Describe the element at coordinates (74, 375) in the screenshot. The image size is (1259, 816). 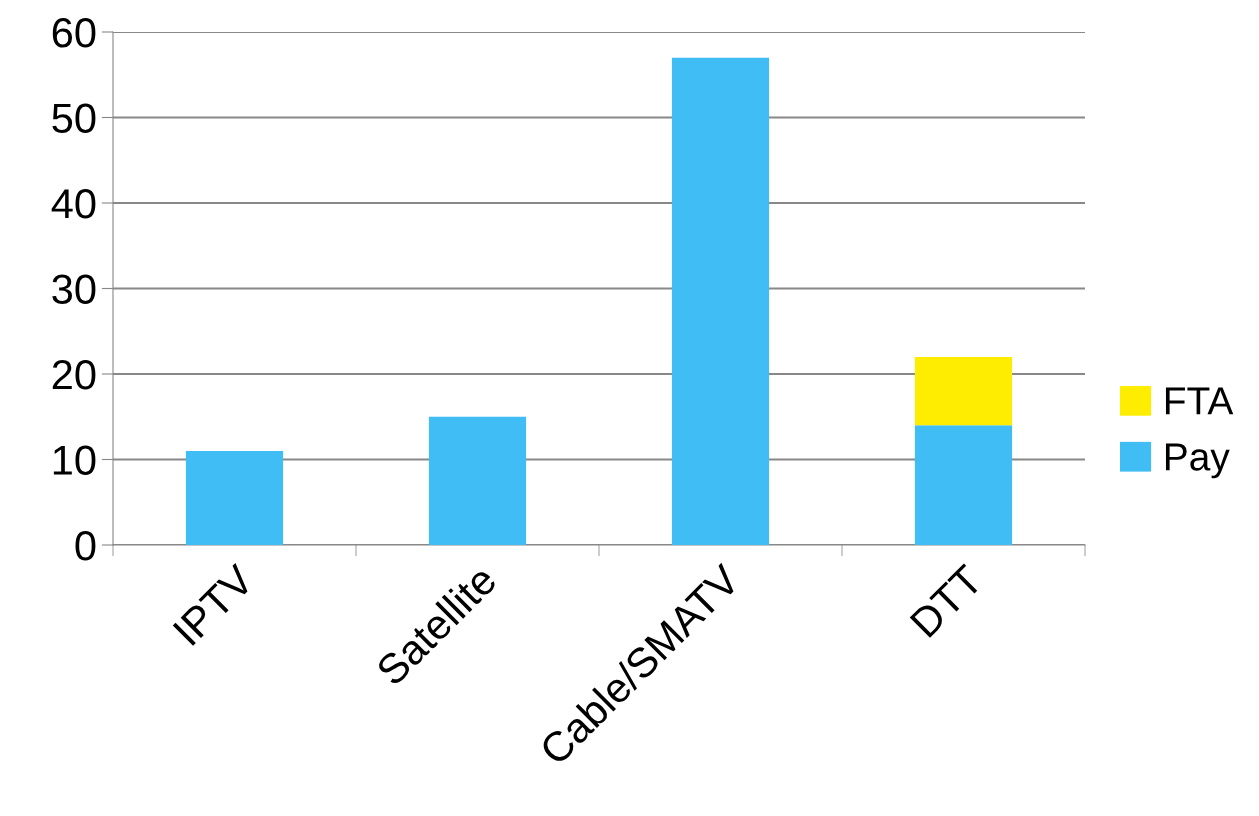
I see `y-tick-label: 20` at that location.